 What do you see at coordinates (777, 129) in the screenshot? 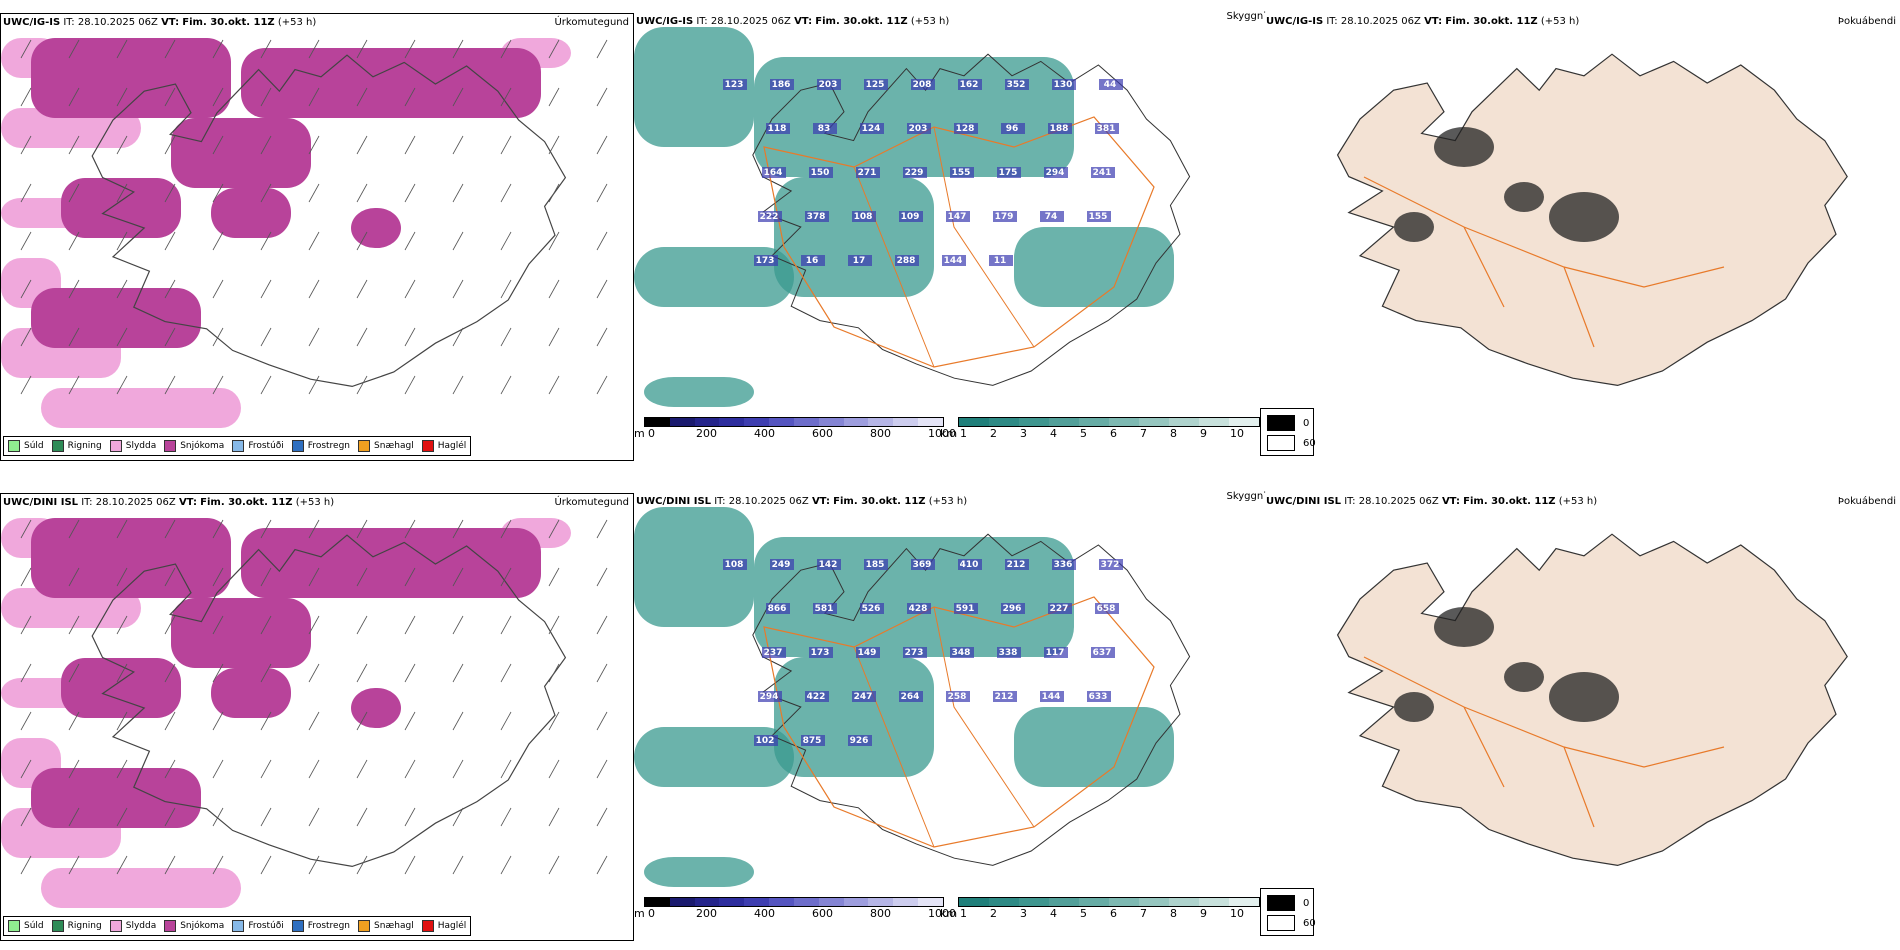
I see `cloud-base-label: 118` at bounding box center [777, 129].